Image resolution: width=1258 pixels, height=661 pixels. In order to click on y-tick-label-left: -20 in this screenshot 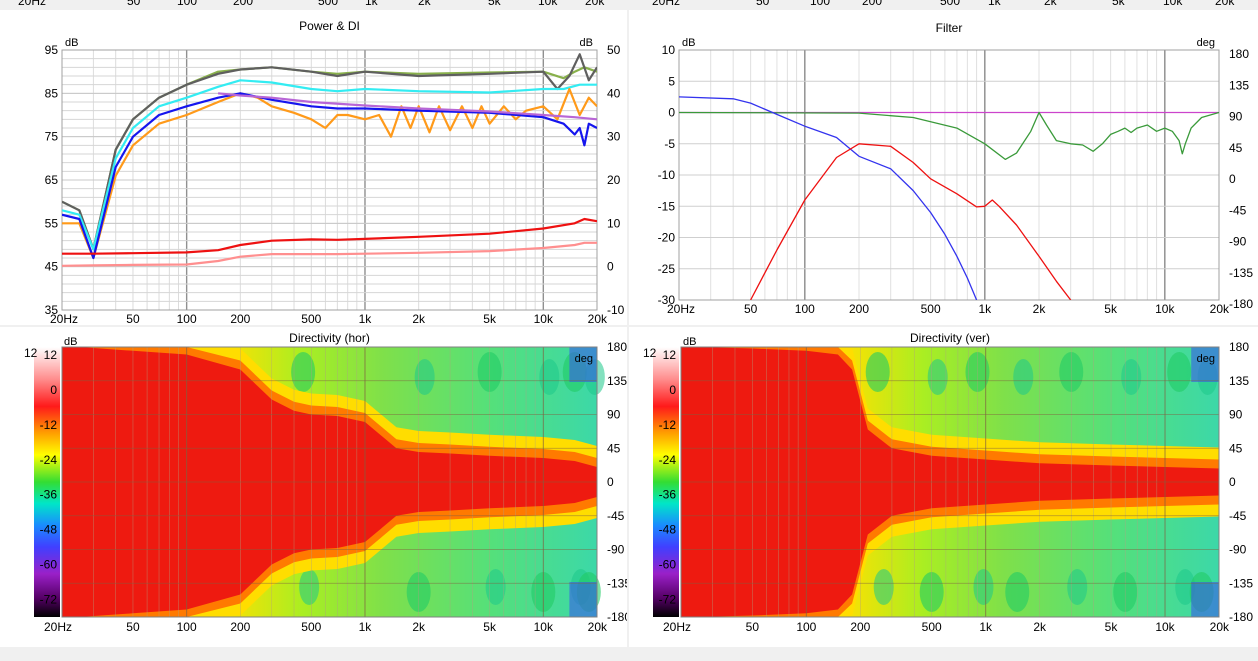, I will do `click(667, 238)`.